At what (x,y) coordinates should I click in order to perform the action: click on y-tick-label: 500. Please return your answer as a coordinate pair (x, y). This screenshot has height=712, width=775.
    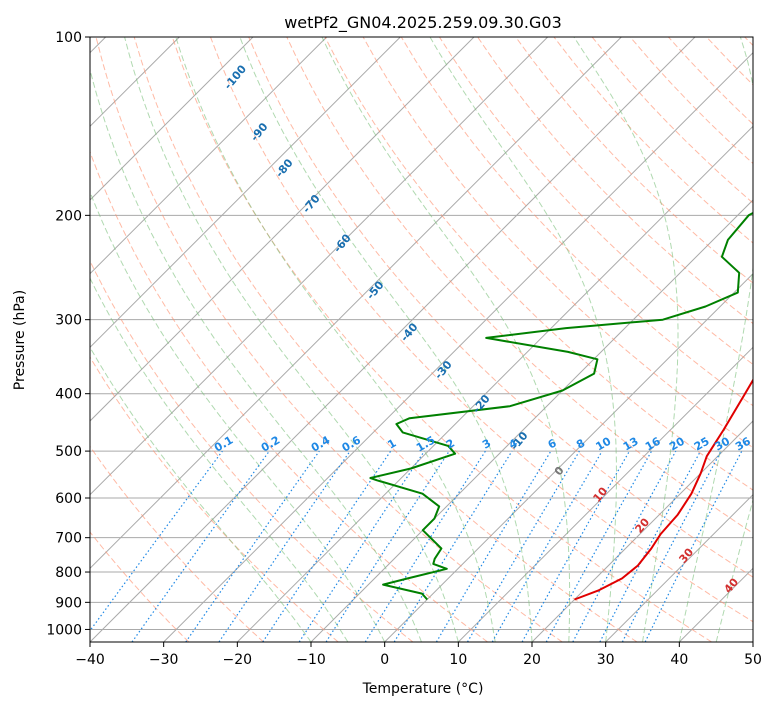
    Looking at the image, I should click on (68, 452).